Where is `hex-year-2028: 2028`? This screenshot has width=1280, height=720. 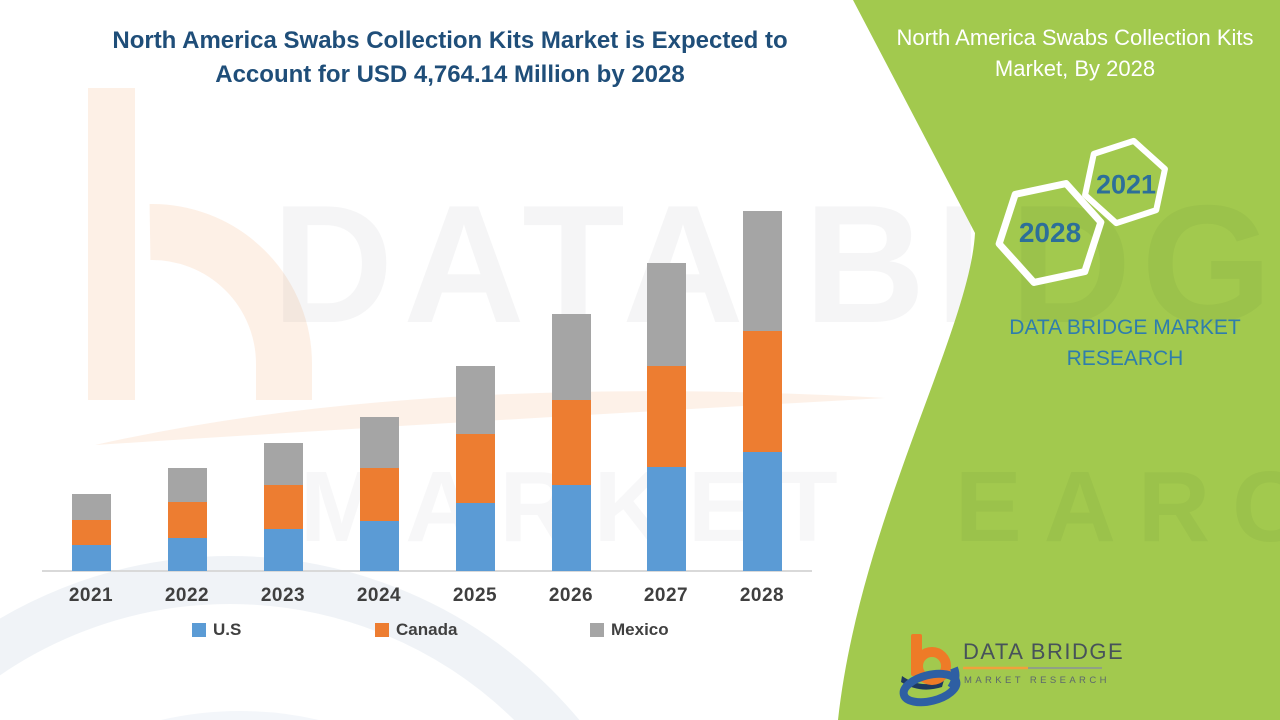 hex-year-2028: 2028 is located at coordinates (1050, 232).